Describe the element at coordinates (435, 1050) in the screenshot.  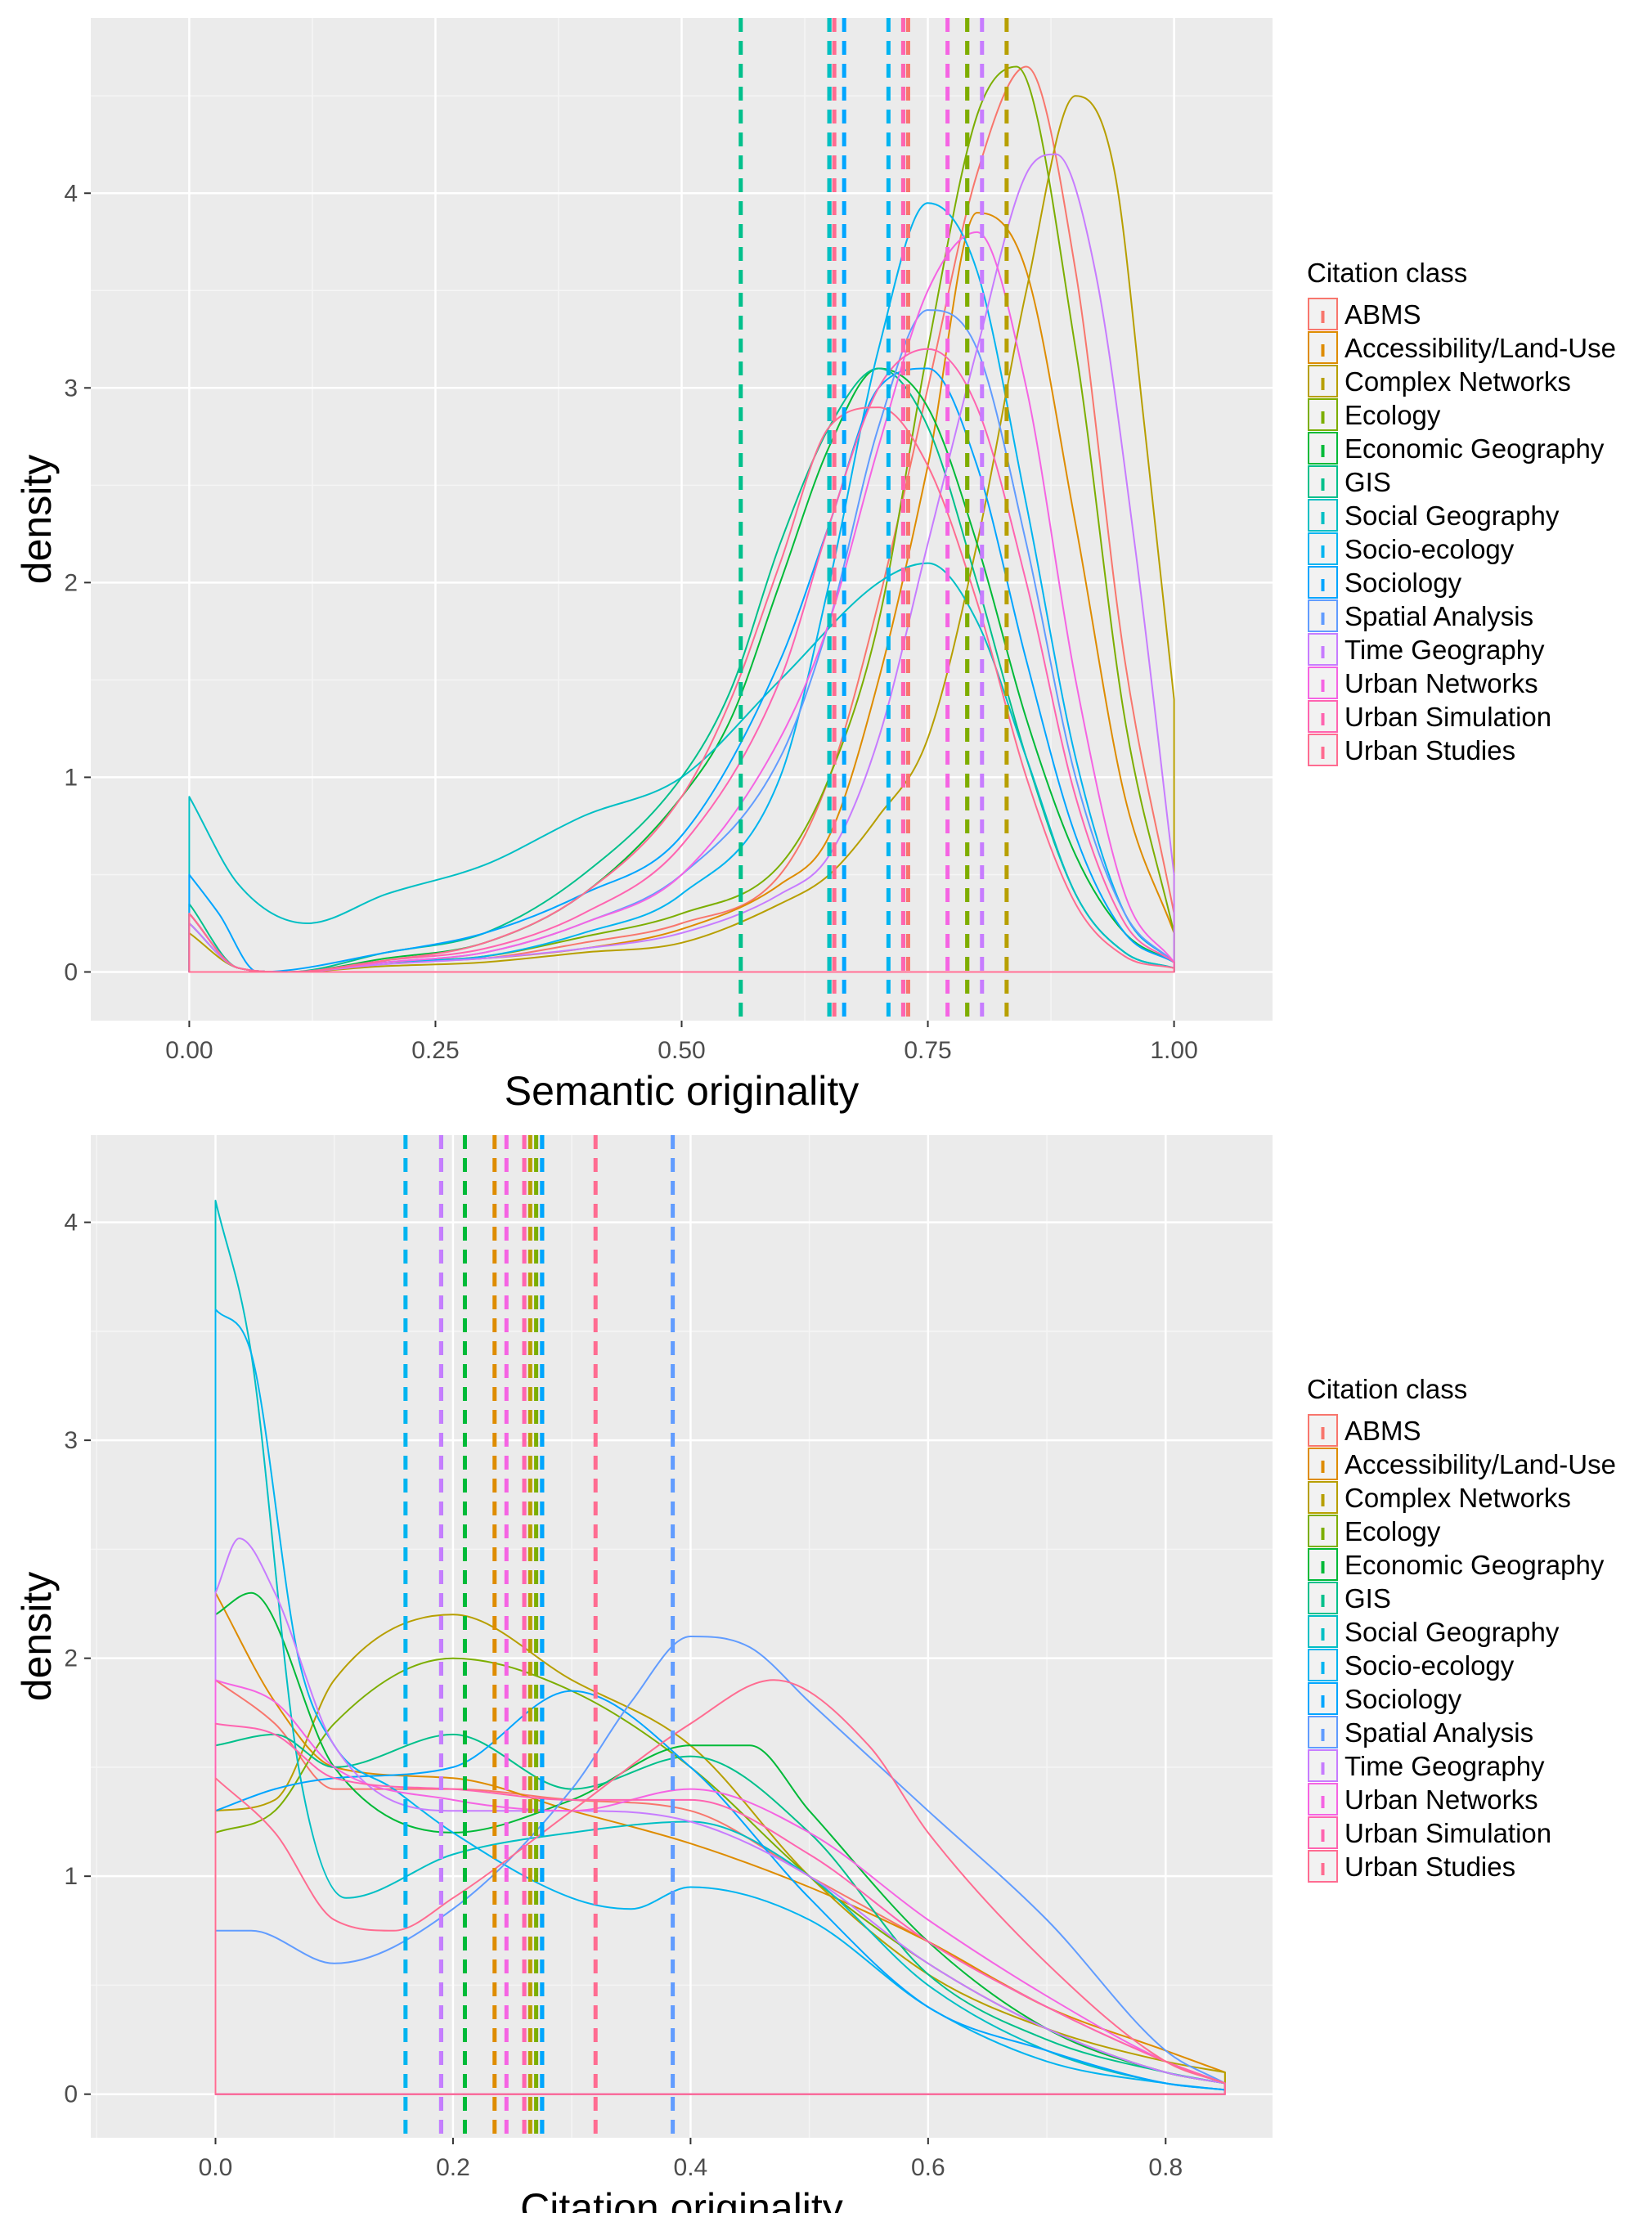
I see `x-tick-label: 0.25` at that location.